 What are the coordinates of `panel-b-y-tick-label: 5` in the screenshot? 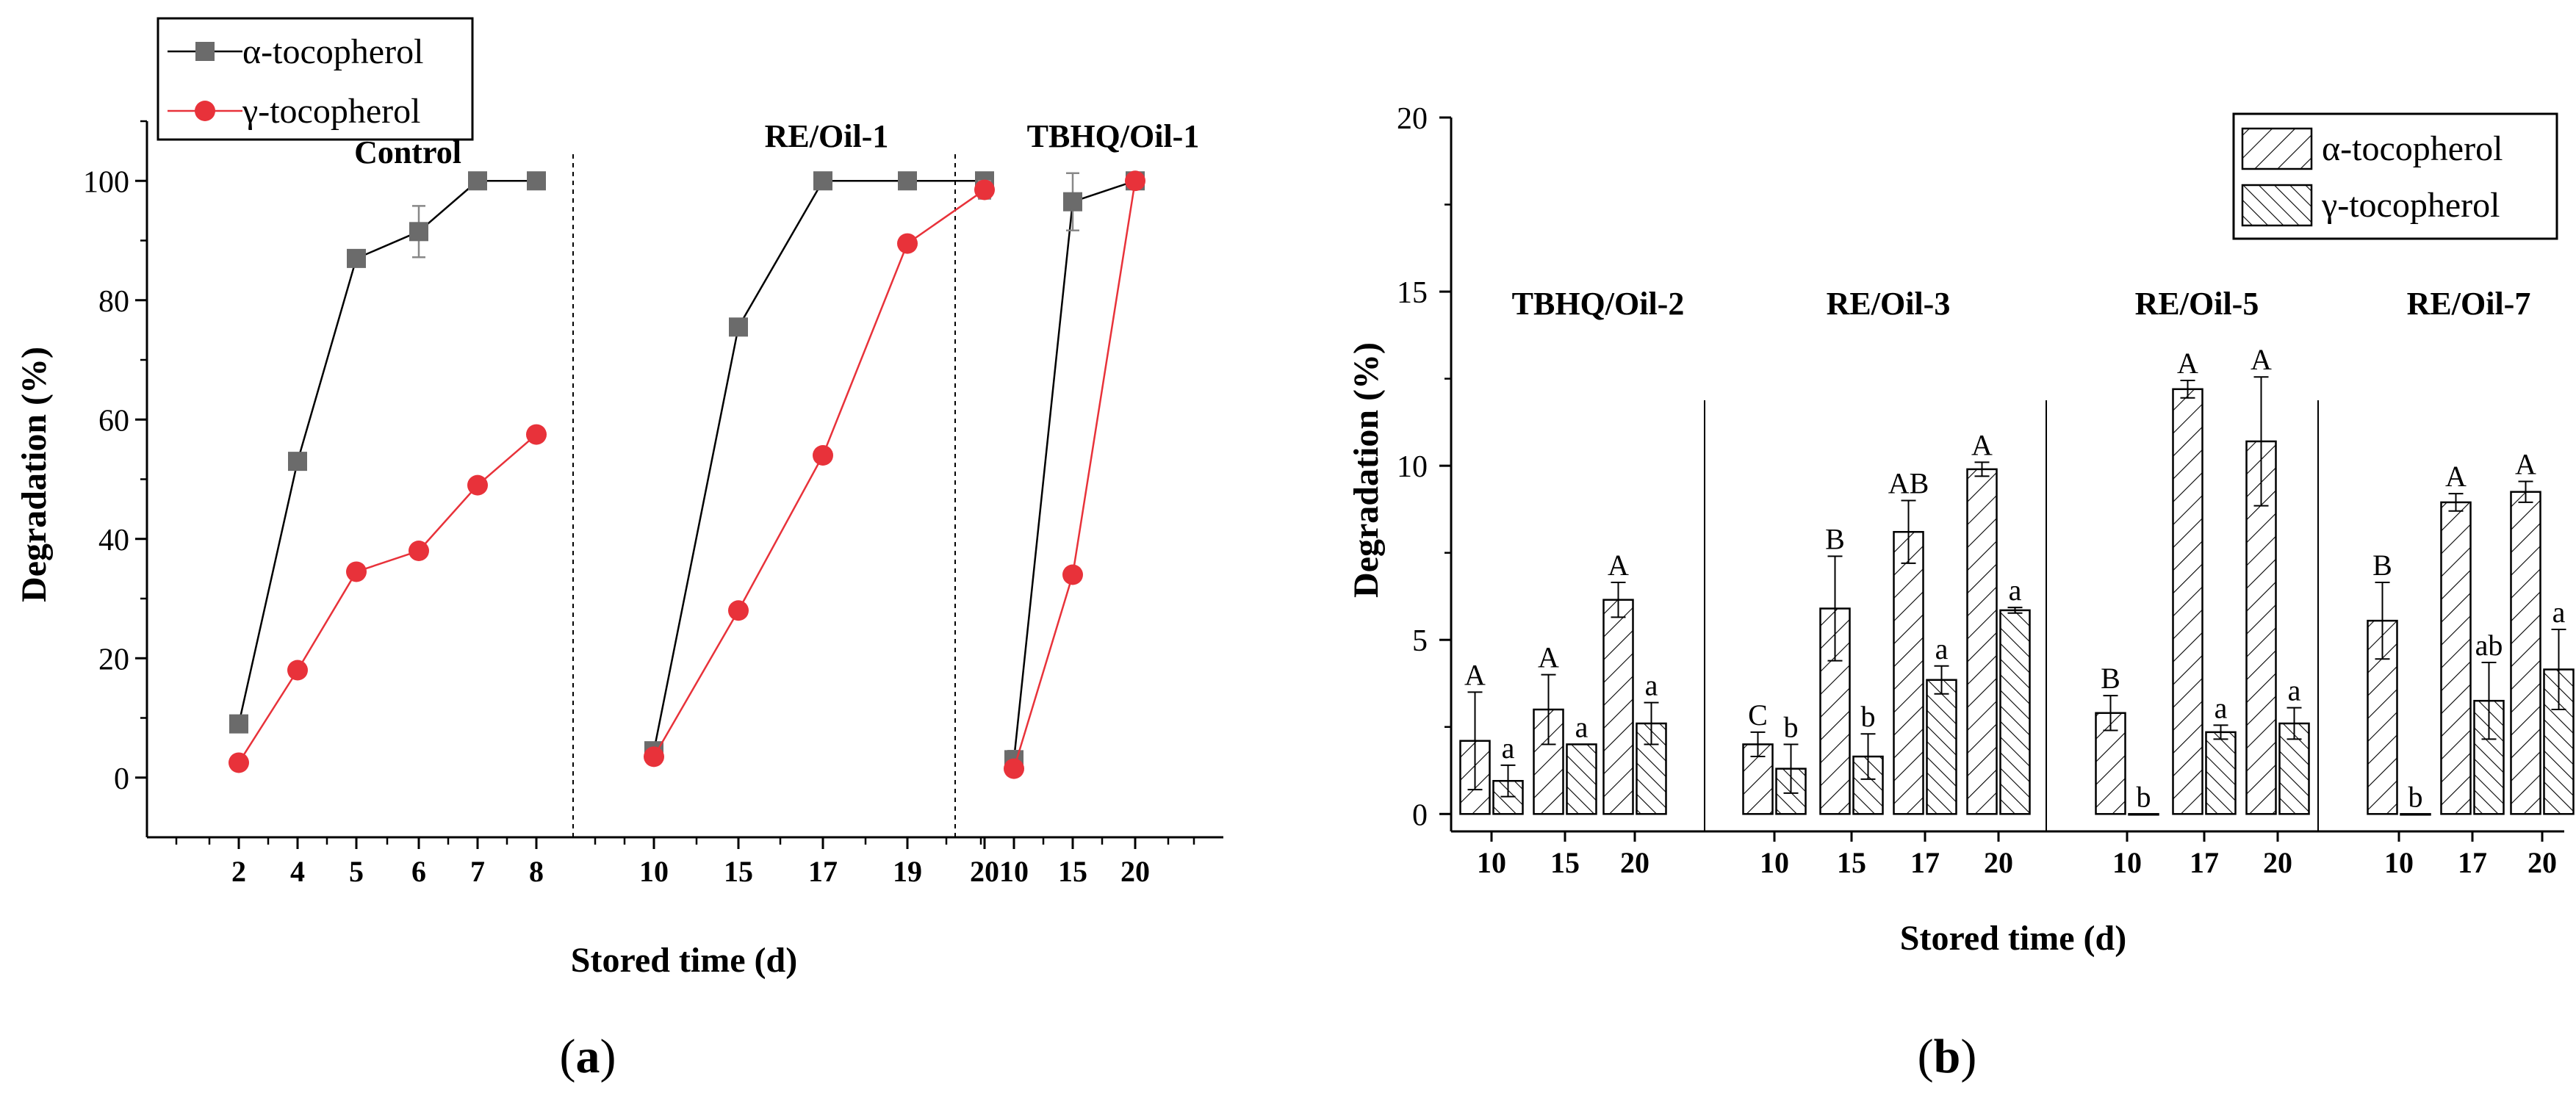 It's located at (1420, 641).